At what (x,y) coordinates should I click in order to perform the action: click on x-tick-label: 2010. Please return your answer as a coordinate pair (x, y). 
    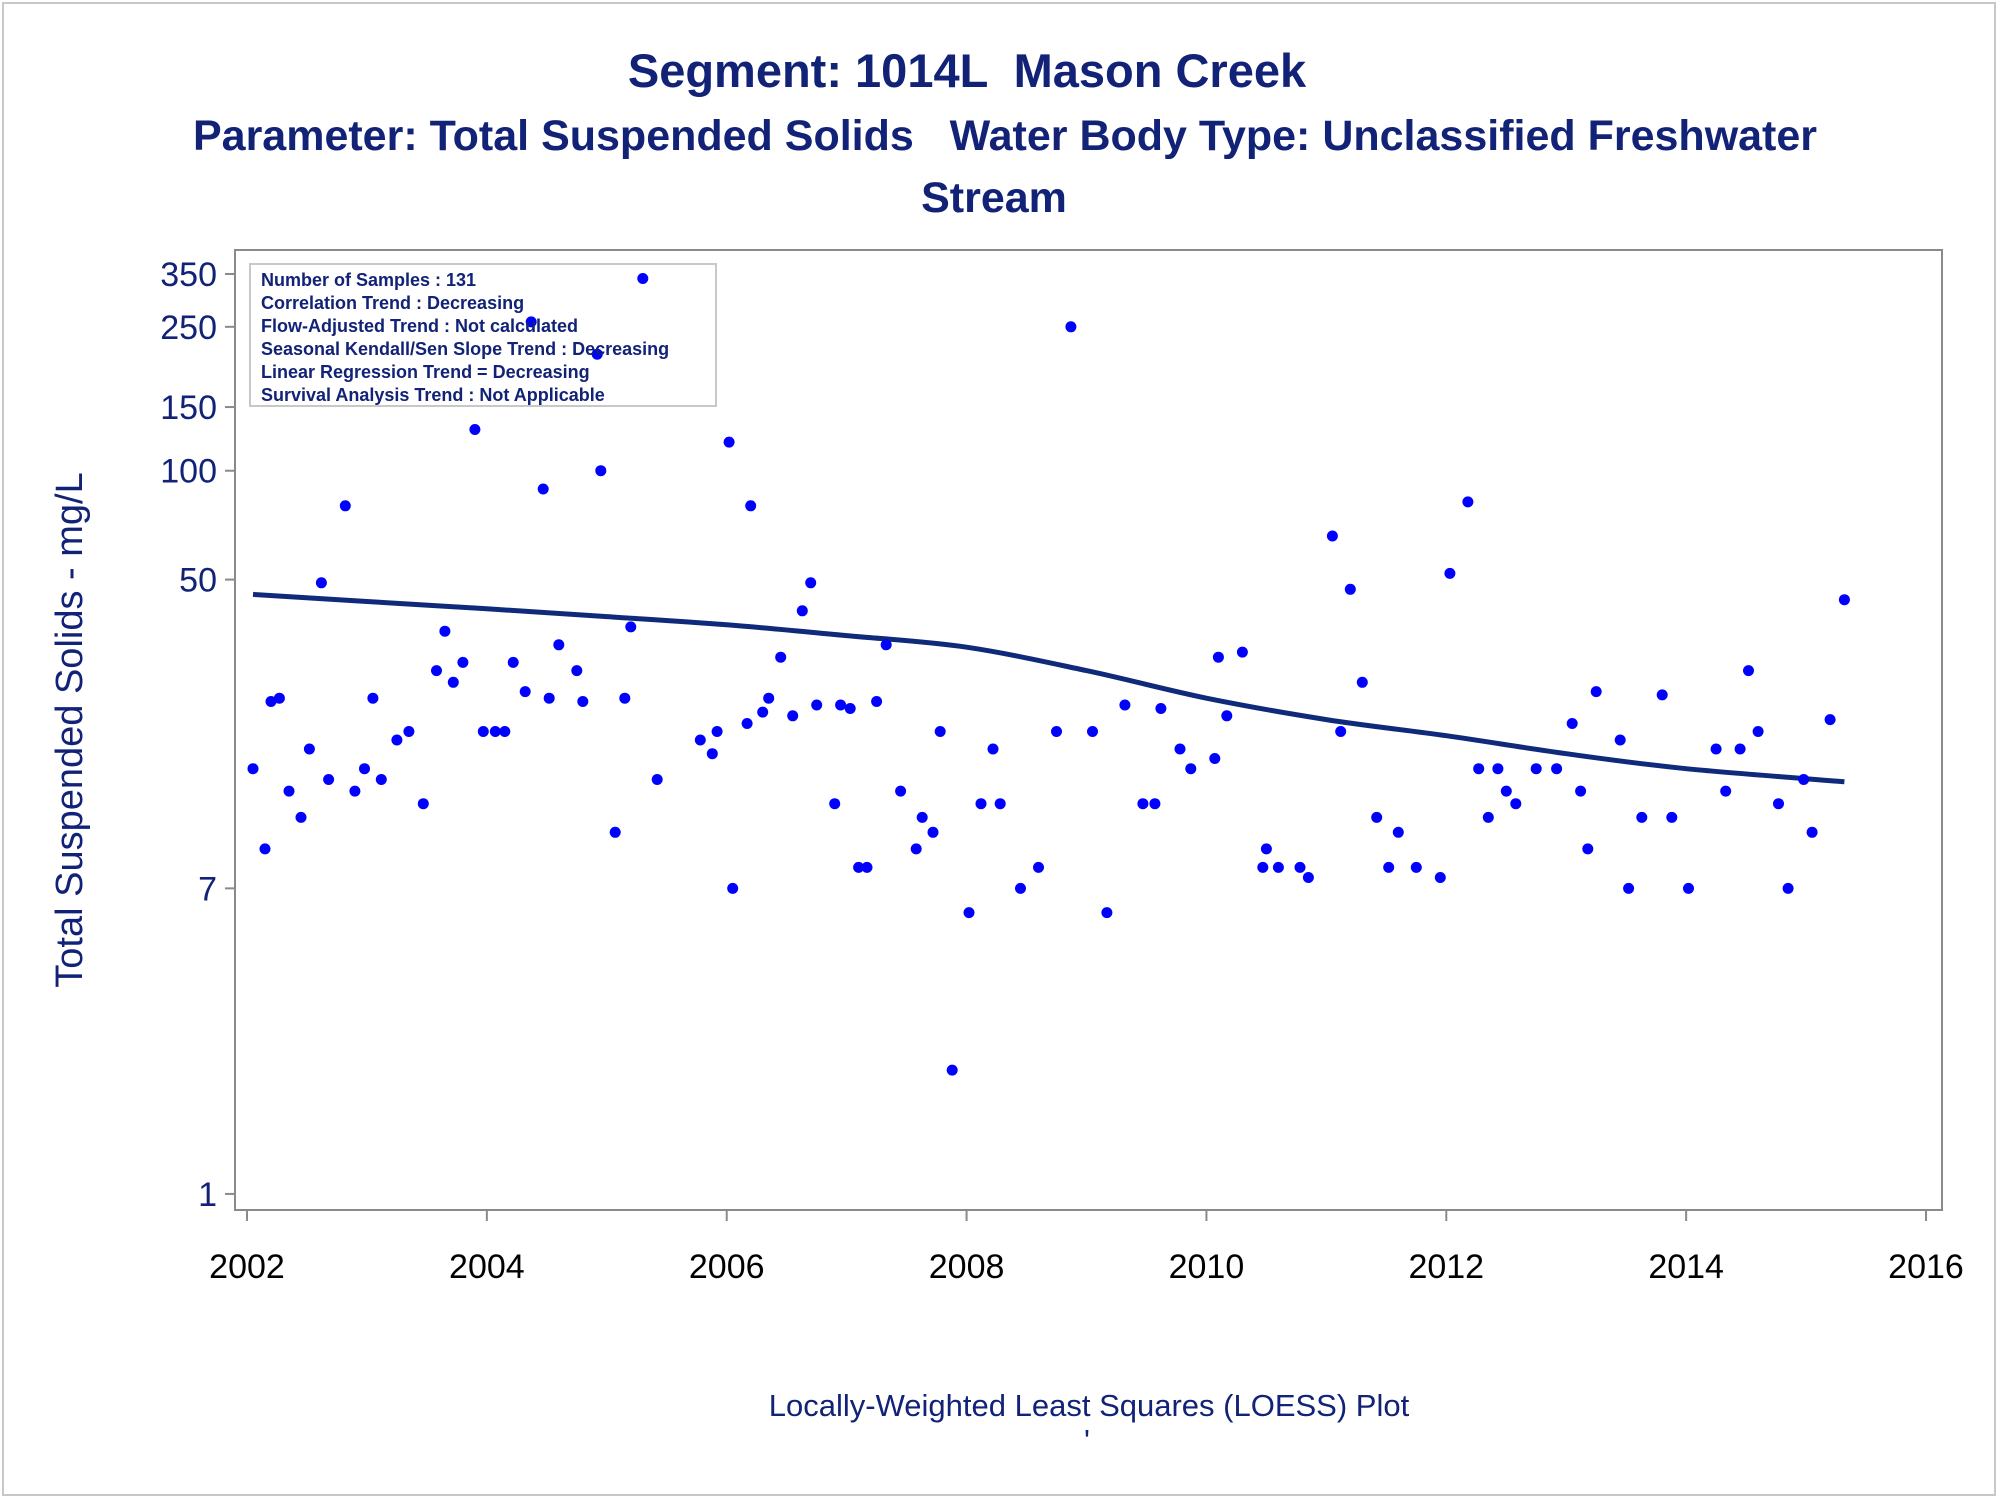
    Looking at the image, I should click on (1207, 1267).